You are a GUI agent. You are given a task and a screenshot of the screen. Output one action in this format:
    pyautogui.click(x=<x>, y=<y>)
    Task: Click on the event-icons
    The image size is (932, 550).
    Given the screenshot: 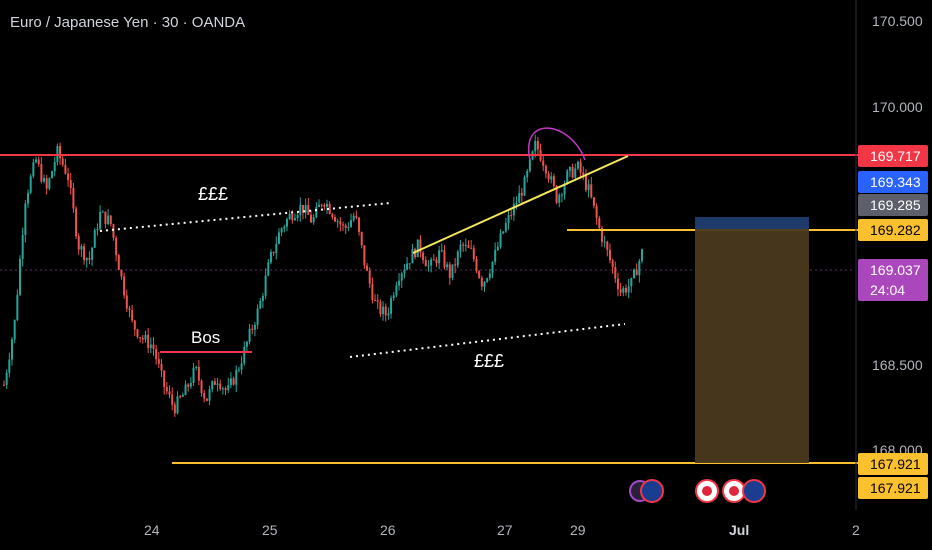 What is the action you would take?
    pyautogui.click(x=697, y=491)
    